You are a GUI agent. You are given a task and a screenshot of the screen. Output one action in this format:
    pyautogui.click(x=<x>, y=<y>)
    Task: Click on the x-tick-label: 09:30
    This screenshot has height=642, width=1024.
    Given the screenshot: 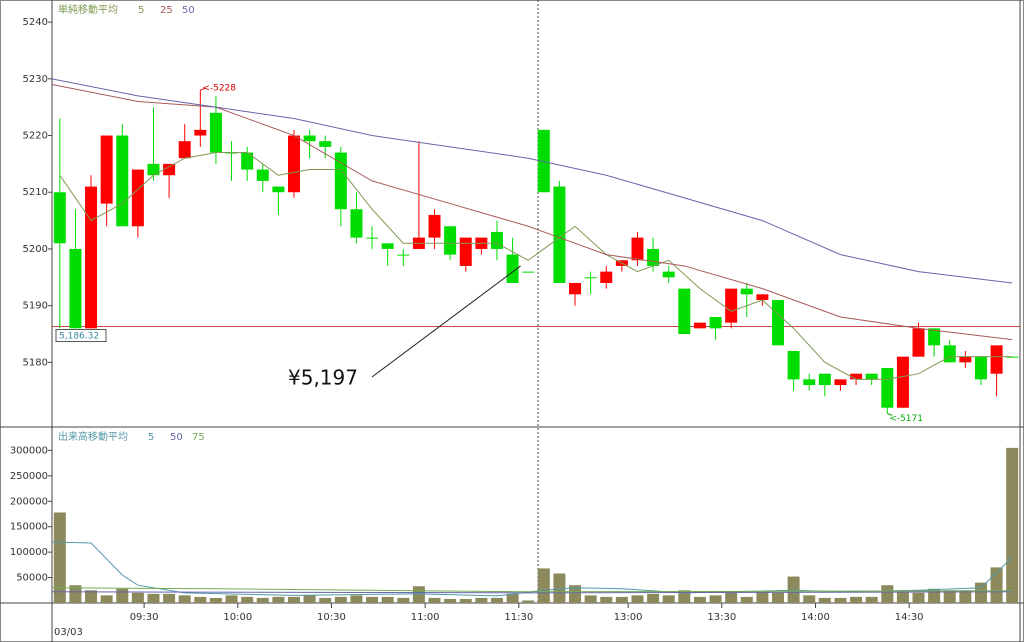 What is the action you would take?
    pyautogui.click(x=144, y=617)
    